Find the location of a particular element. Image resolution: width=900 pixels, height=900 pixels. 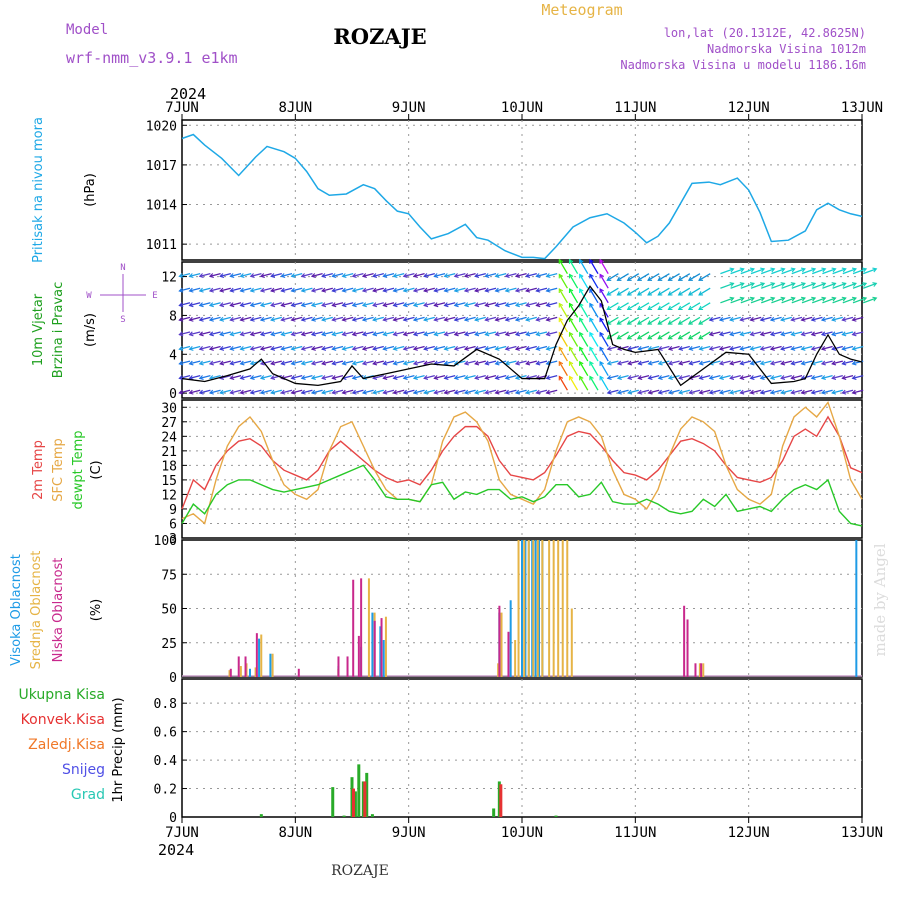

pressure-ytick-label: 1020 is located at coordinates (161, 126).